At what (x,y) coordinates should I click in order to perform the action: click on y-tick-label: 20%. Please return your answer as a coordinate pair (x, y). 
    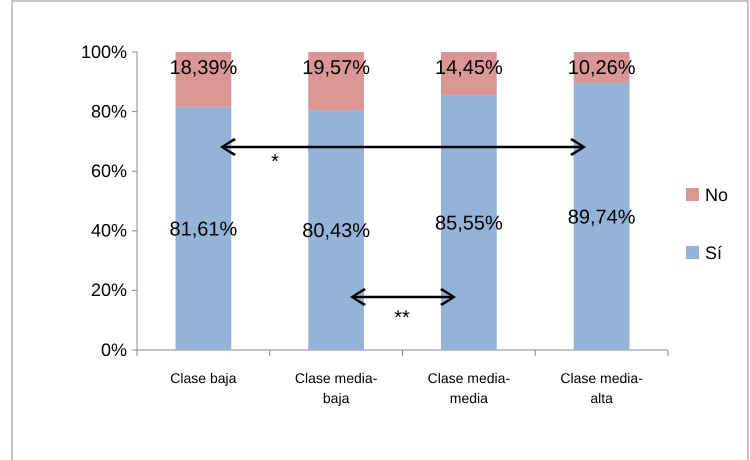
    Looking at the image, I should click on (108, 290).